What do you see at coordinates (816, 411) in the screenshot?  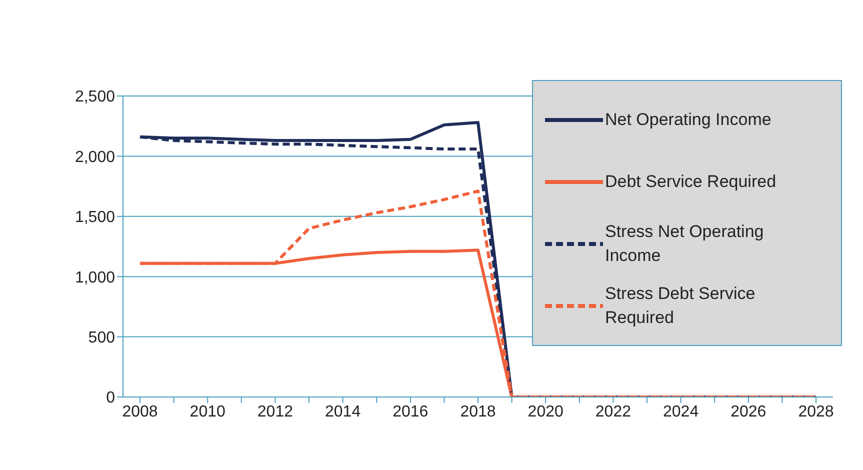 I see `x-tick-label: 2028` at bounding box center [816, 411].